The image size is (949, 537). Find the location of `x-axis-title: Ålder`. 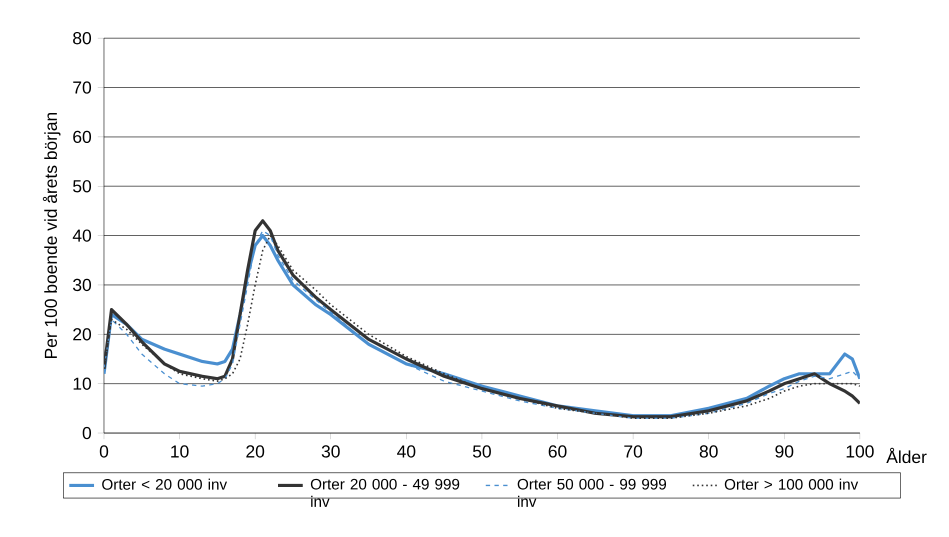

x-axis-title: Ålder is located at coordinates (906, 456).